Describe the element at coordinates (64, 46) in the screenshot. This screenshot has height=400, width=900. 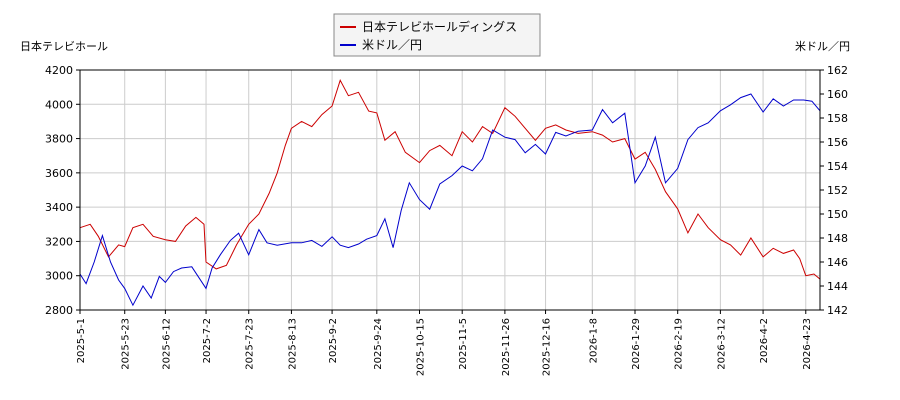
I see `left-axis-label: 日本テレビホール` at that location.